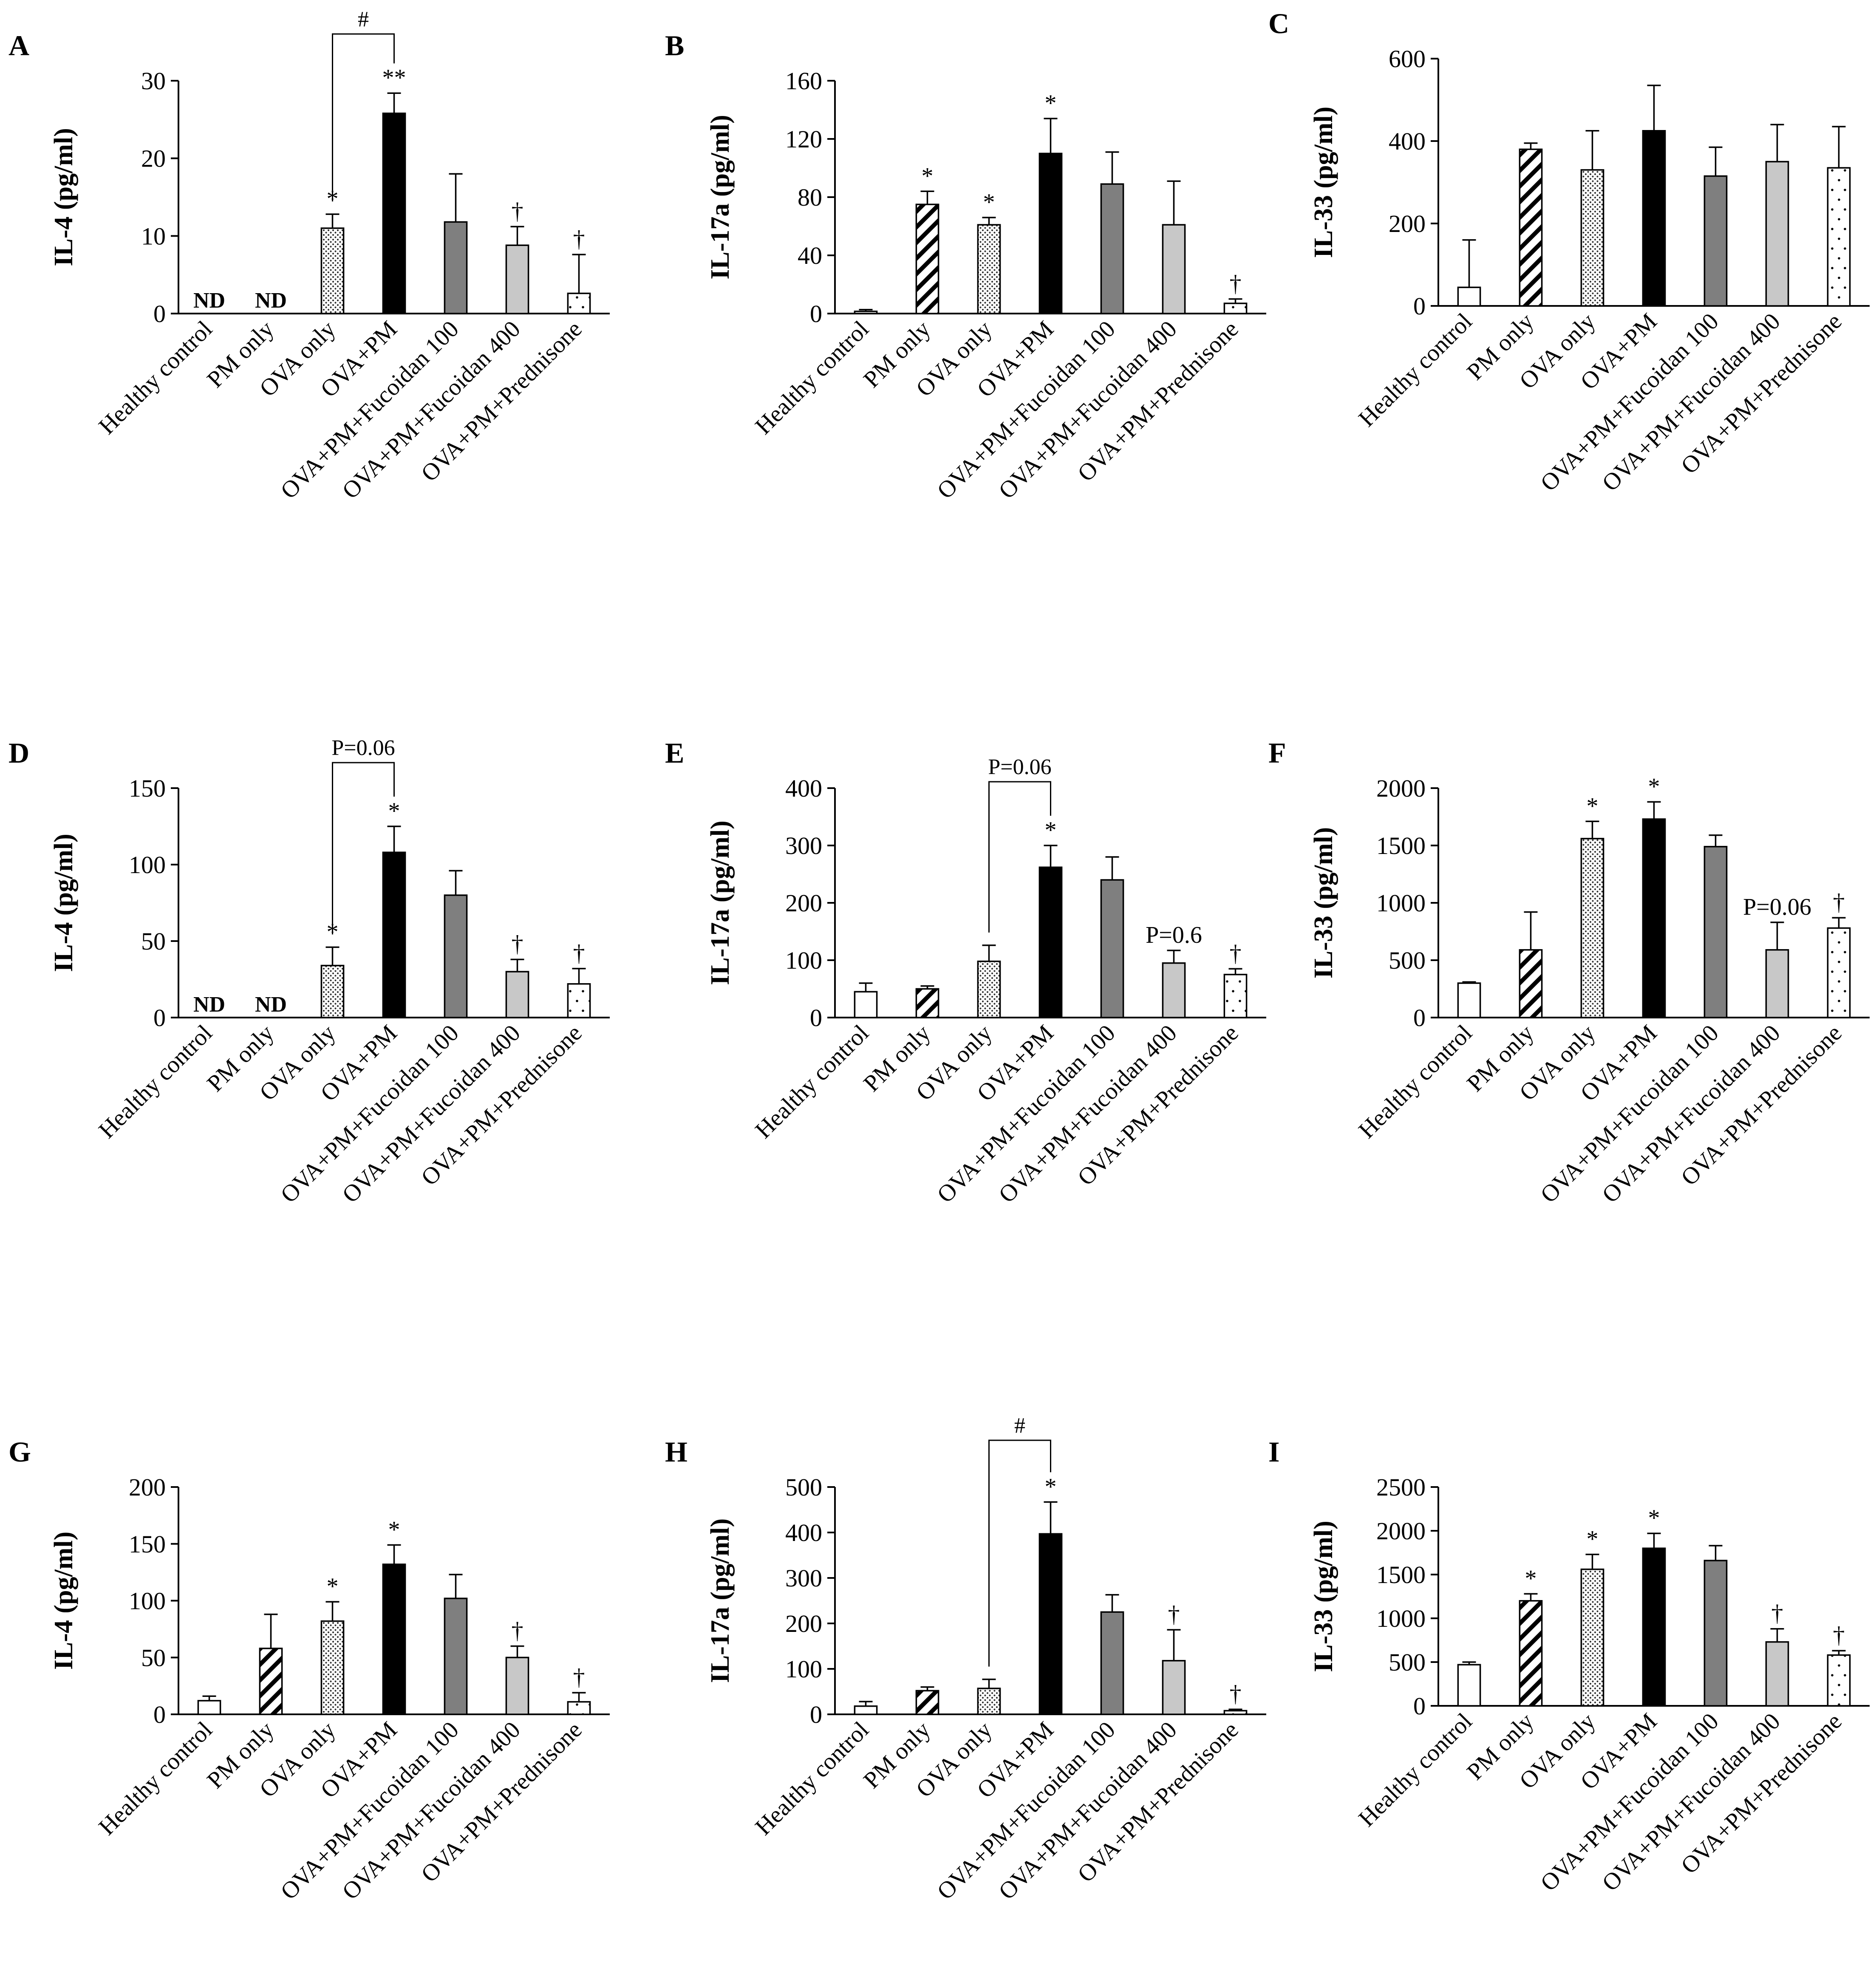  Describe the element at coordinates (804, 1669) in the screenshot. I see `panel-h-y-tick-label: 100` at that location.